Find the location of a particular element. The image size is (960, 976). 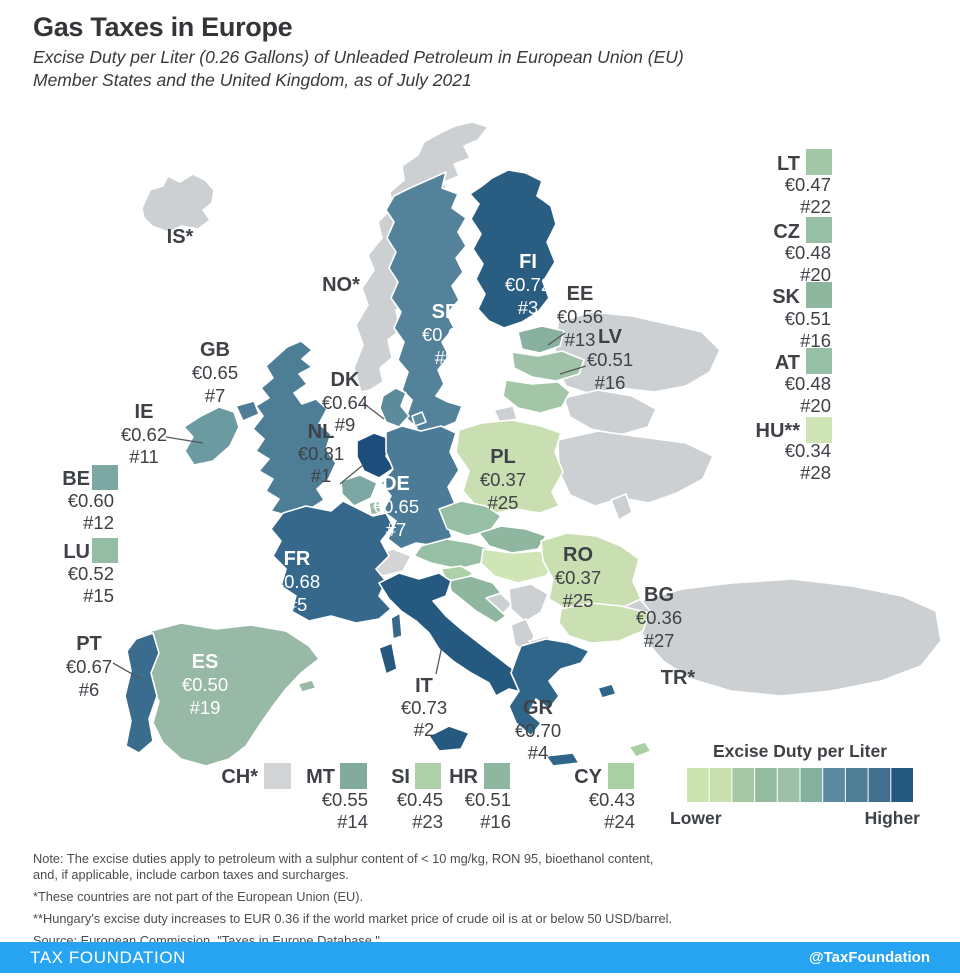

swatch-austria is located at coordinates (819, 361).